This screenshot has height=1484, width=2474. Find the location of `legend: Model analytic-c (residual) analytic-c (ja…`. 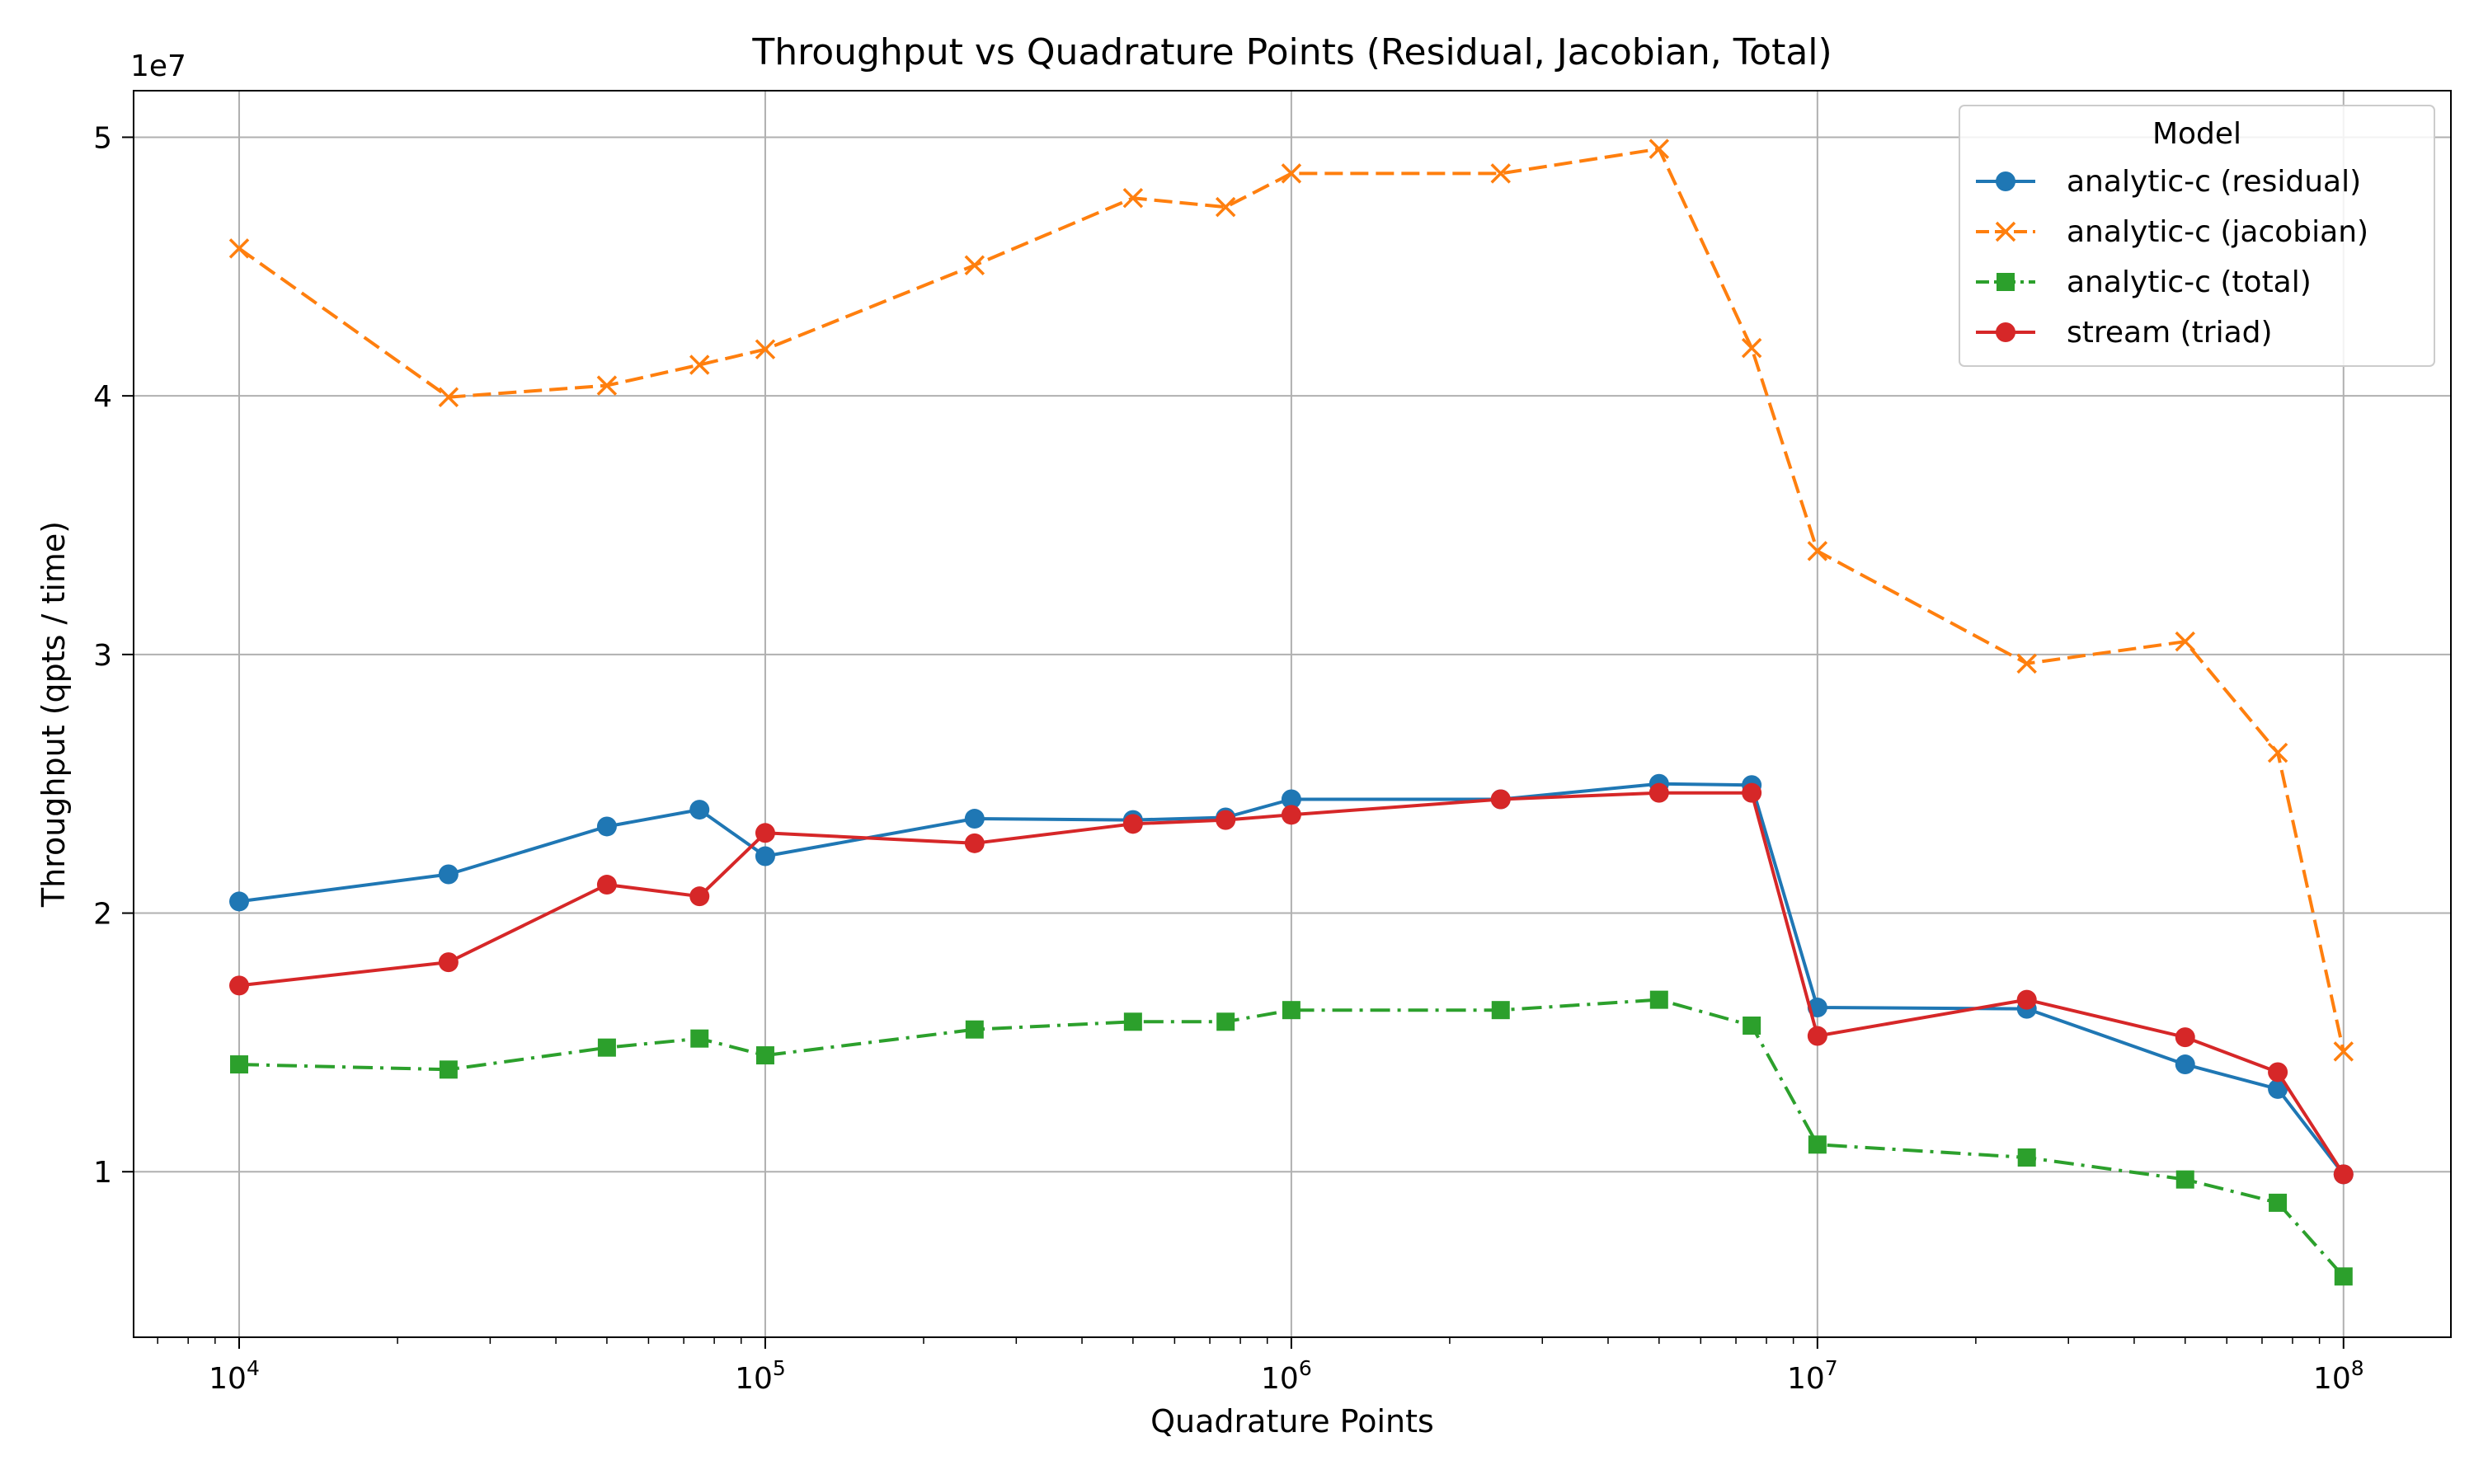

legend: Model analytic-c (residual) analytic-c (ja… is located at coordinates (2197, 236).